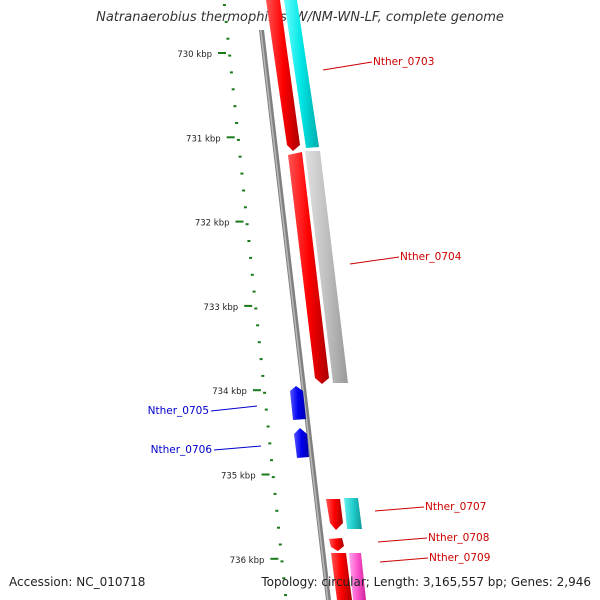 This screenshot has height=600, width=600. I want to click on ruler-tick-label: 732 kbp, so click(212, 224).